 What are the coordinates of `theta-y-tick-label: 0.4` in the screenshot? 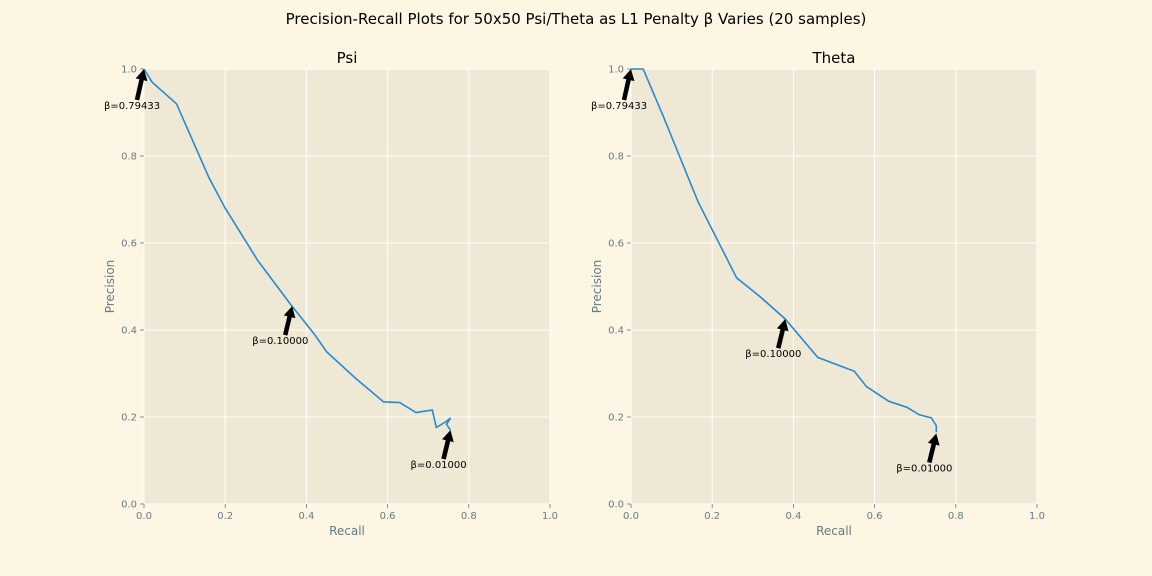 It's located at (616, 331).